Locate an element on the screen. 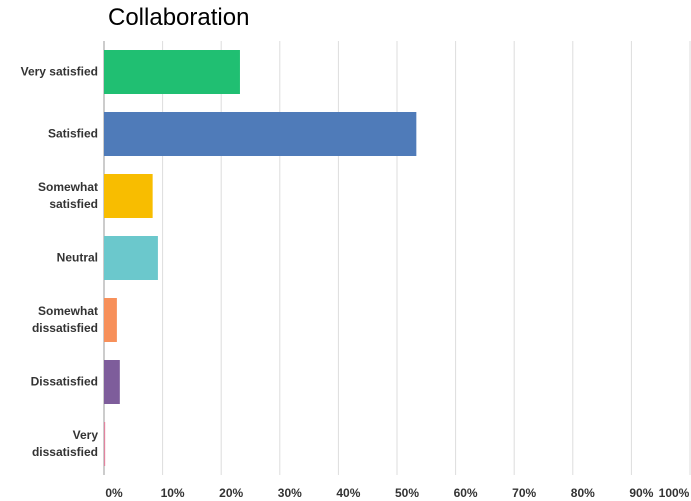  y-tick-label: Very dissatisfied is located at coordinates (64, 443).